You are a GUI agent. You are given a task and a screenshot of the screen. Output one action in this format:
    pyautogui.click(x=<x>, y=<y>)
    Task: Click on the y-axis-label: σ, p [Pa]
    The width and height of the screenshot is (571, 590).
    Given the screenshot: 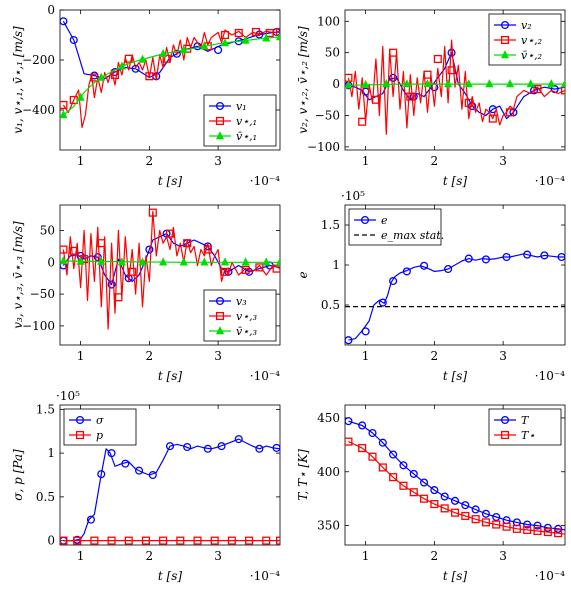 What is the action you would take?
    pyautogui.click(x=18, y=475)
    